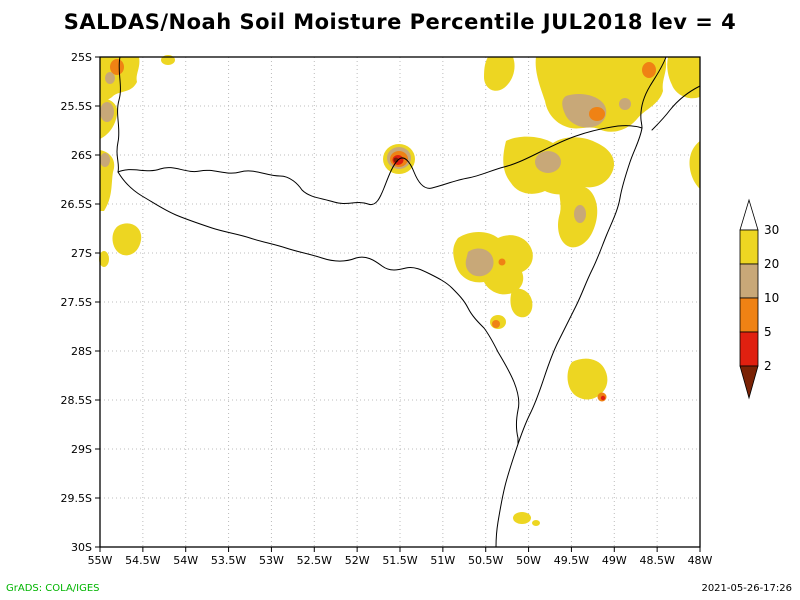 This screenshot has height=600, width=800. What do you see at coordinates (100, 560) in the screenshot?
I see `x-tick-label: 55W` at bounding box center [100, 560].